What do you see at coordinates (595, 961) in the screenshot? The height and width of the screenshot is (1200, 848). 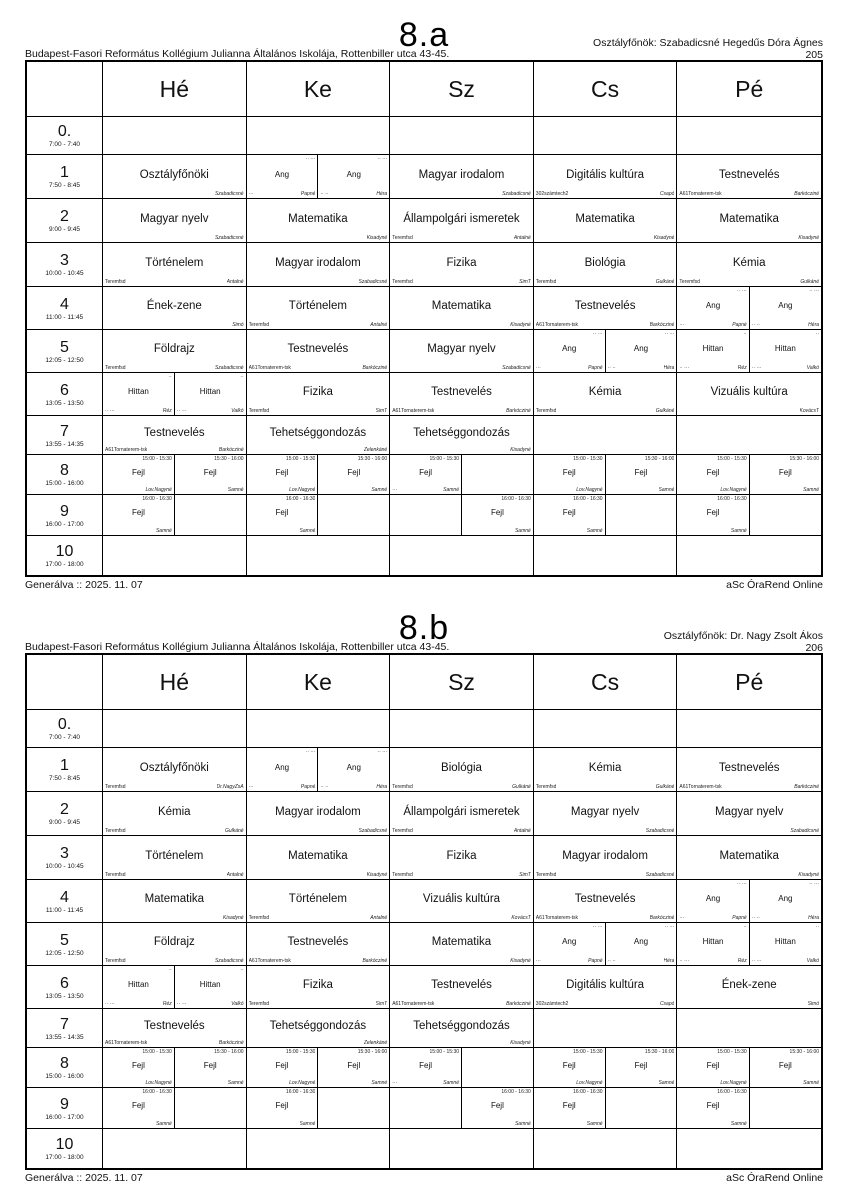 I see `teacher-label: Papné` at bounding box center [595, 961].